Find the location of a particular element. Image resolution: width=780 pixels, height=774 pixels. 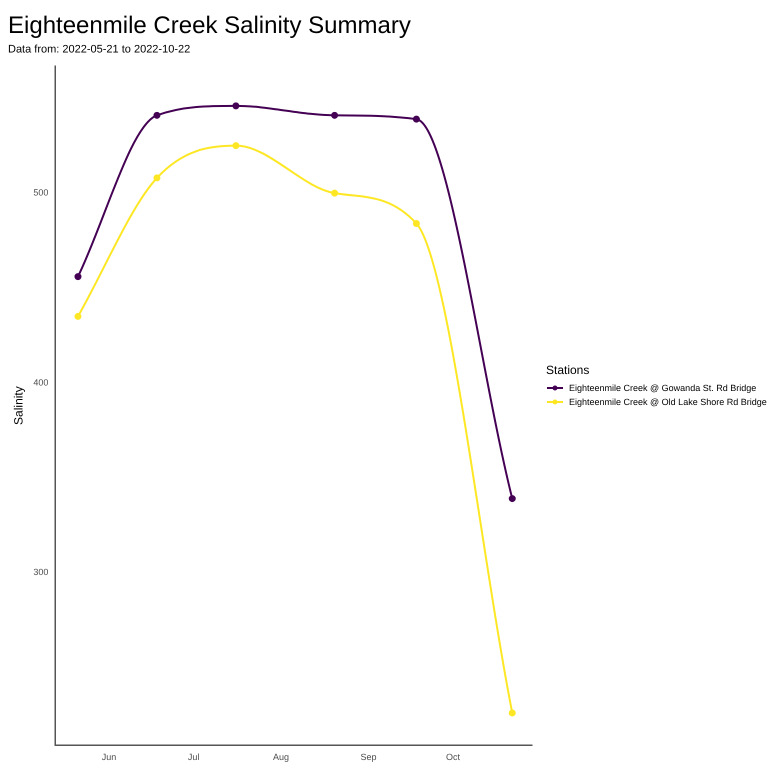

chart-title: Eighteenmile Creek Salinity Summary is located at coordinates (209, 26).